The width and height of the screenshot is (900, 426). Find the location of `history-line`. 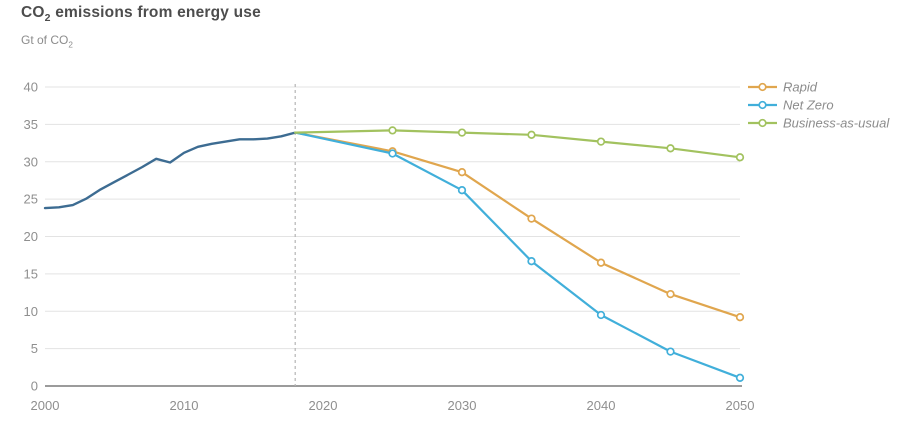

history-line is located at coordinates (170, 170).